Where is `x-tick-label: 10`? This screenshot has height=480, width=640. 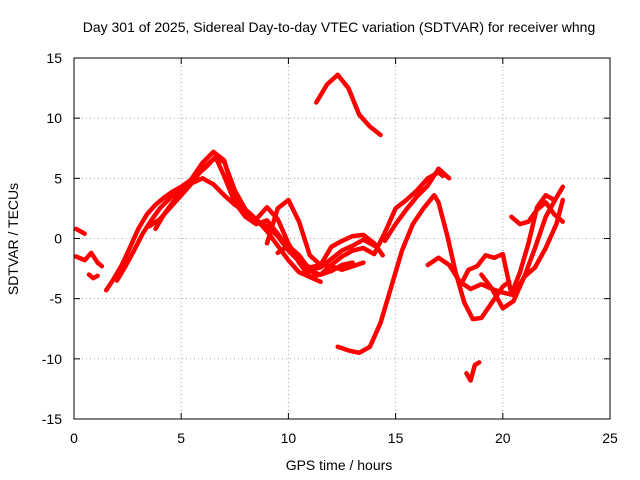 x-tick-label: 10 is located at coordinates (289, 438).